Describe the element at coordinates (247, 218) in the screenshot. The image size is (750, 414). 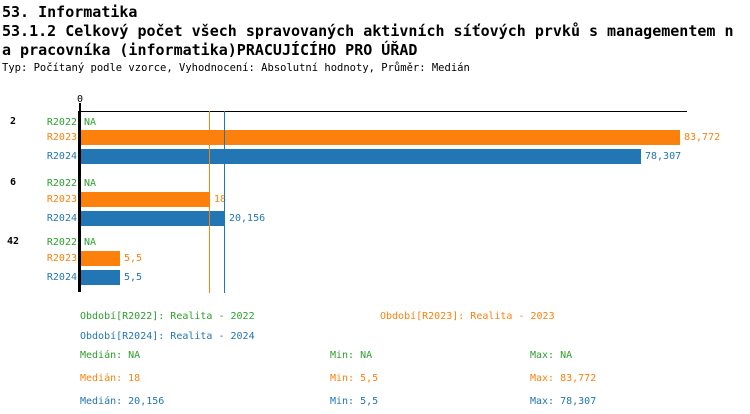
I see `bar-value-label: 20,156` at that location.